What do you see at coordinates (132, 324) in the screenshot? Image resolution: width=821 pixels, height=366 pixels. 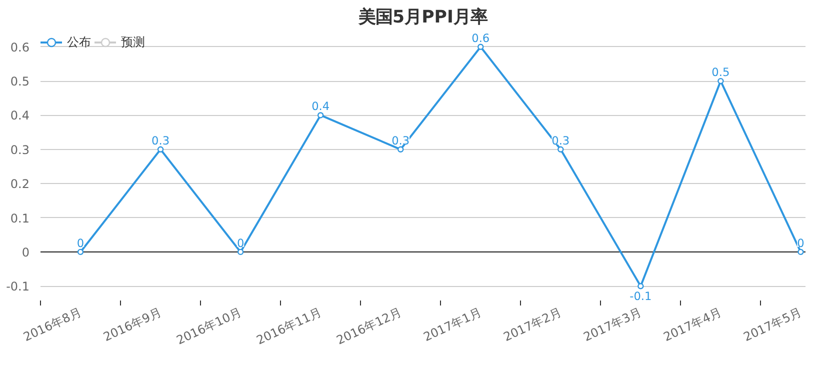 I see `x-tick-label: 2016年9月` at bounding box center [132, 324].